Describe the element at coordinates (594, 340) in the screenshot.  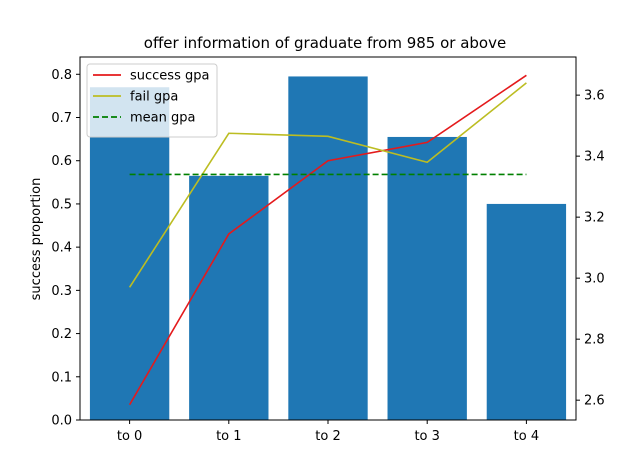
I see `y2-tick-label: 2.8` at that location.